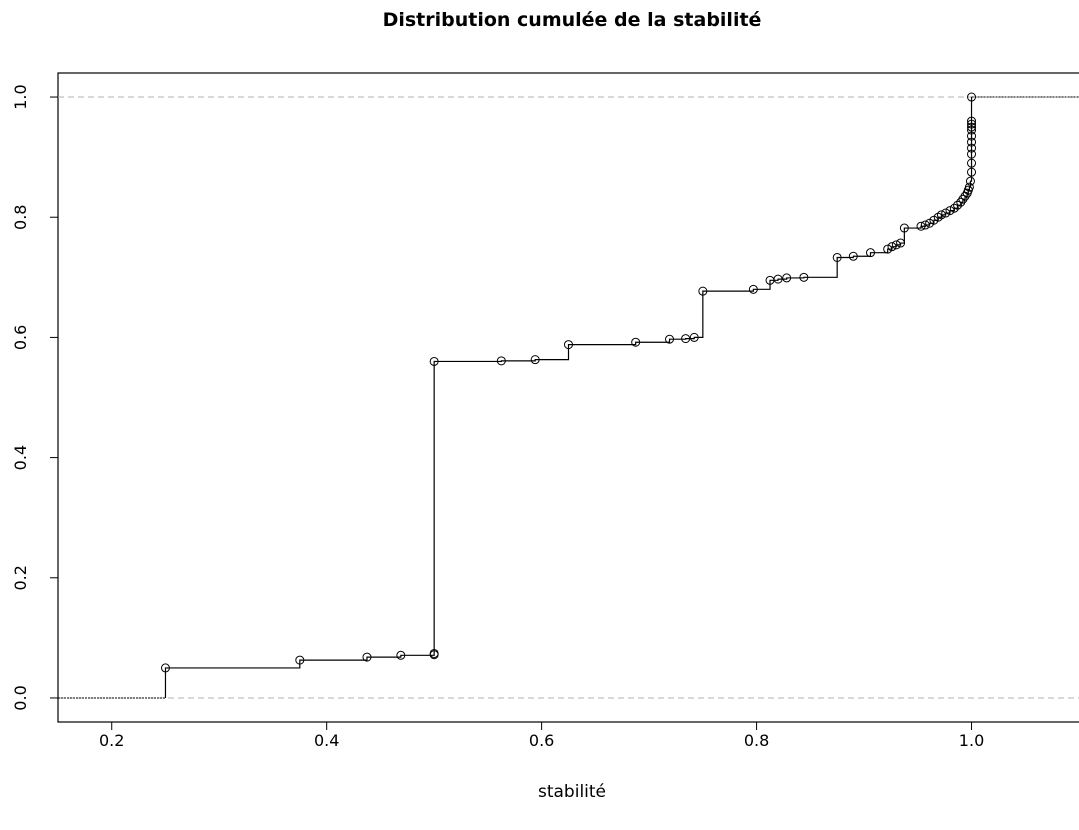 The height and width of the screenshot is (830, 1079). Describe the element at coordinates (326, 740) in the screenshot. I see `x-tick-label: 0.4` at that location.